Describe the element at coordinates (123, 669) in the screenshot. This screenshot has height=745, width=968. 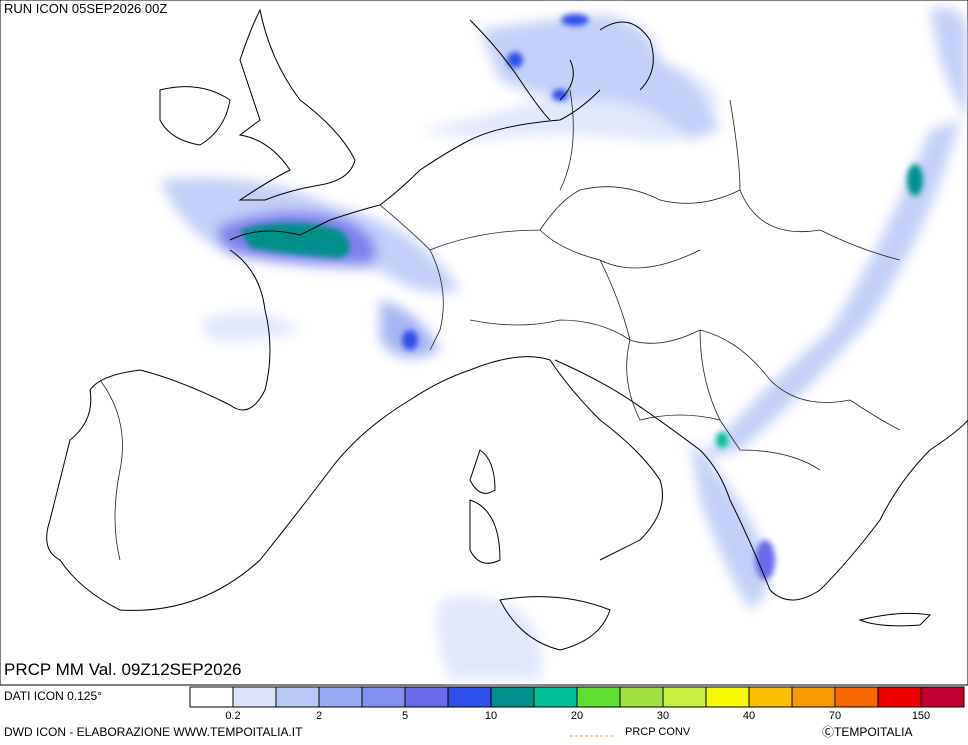
I see `validity-label: PRCP MM Val. 09Z12SEP2026` at that location.